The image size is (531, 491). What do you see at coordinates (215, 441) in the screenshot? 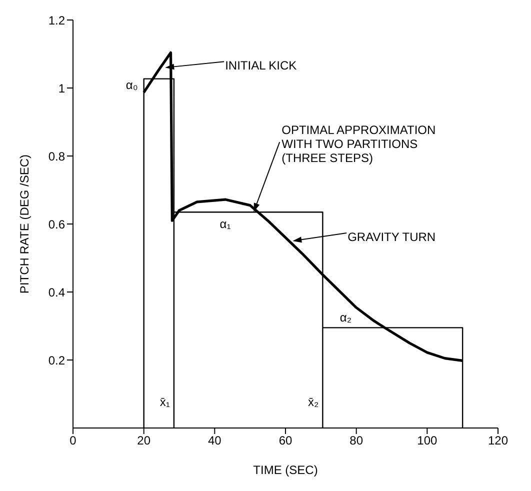
I see `x-tick-label: 40` at bounding box center [215, 441].